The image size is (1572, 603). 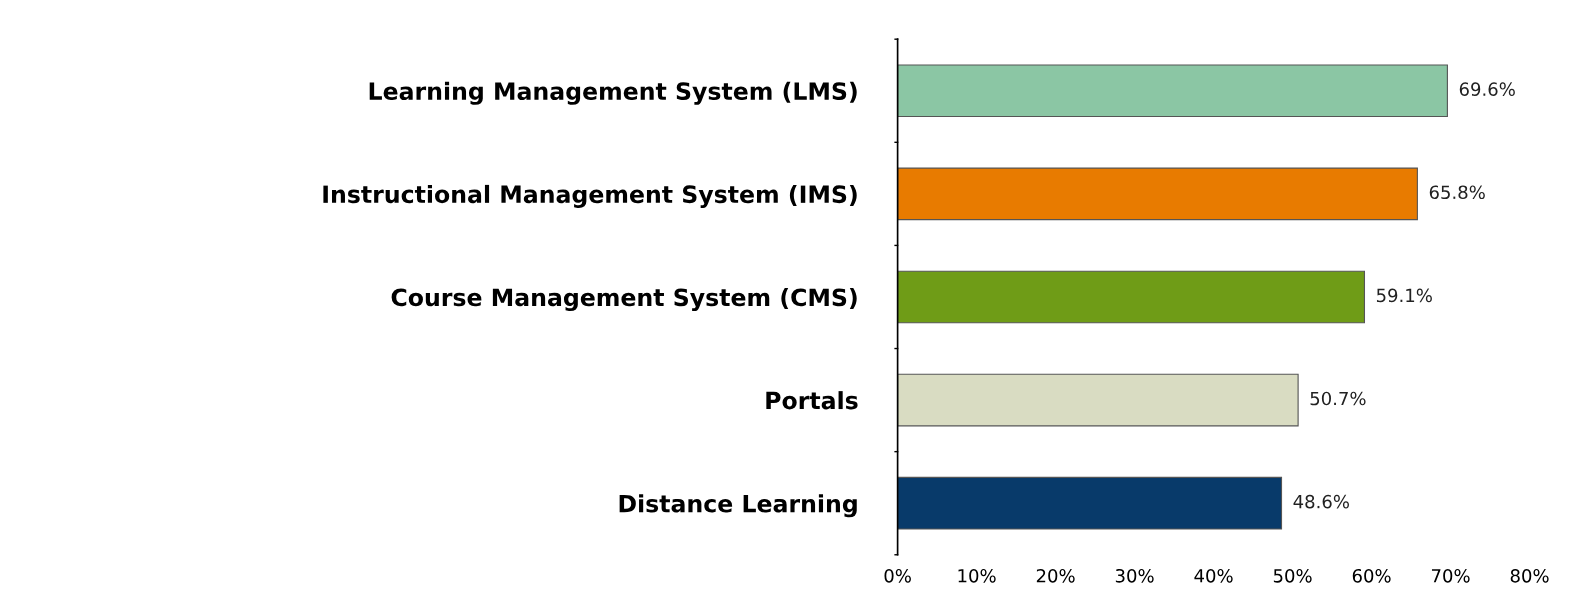 I want to click on data-label: 69.6%, so click(x=1487, y=89).